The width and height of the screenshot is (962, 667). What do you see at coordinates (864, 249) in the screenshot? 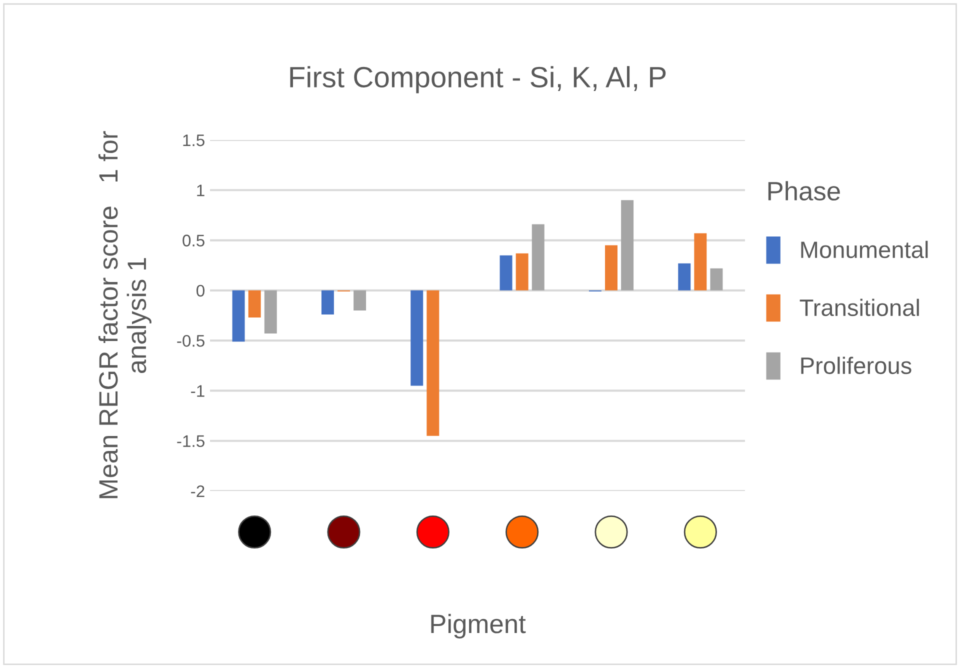
I see `legend-label: Monumental` at bounding box center [864, 249].